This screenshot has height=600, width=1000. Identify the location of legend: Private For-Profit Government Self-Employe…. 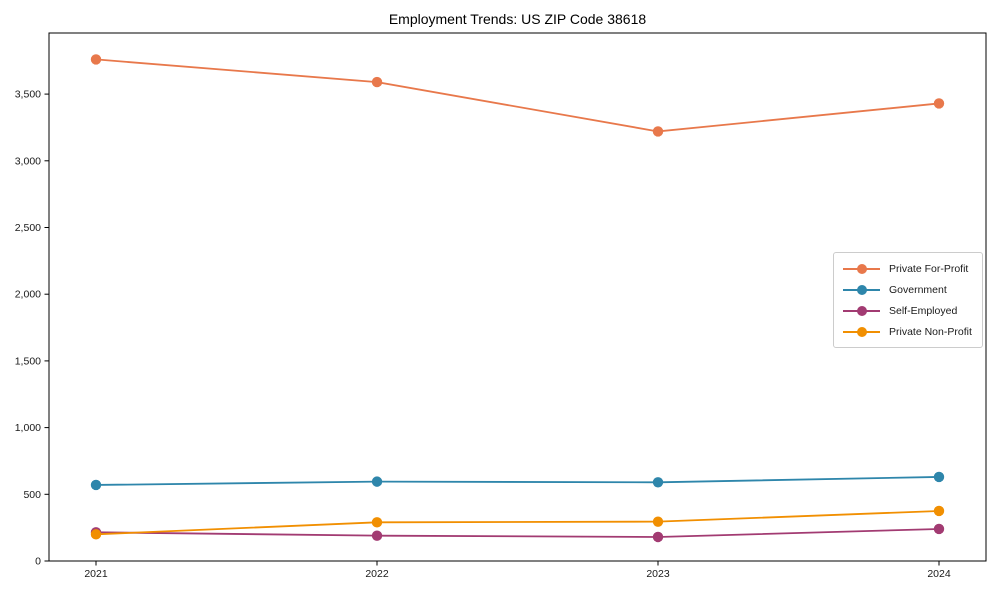
(908, 300).